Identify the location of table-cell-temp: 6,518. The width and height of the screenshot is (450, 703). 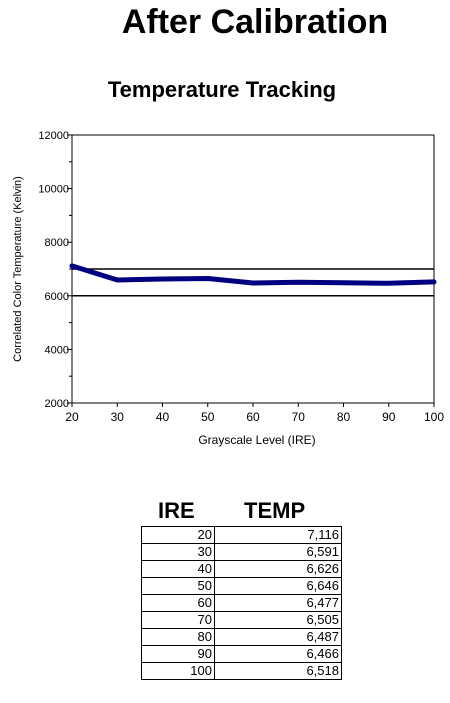
(278, 671).